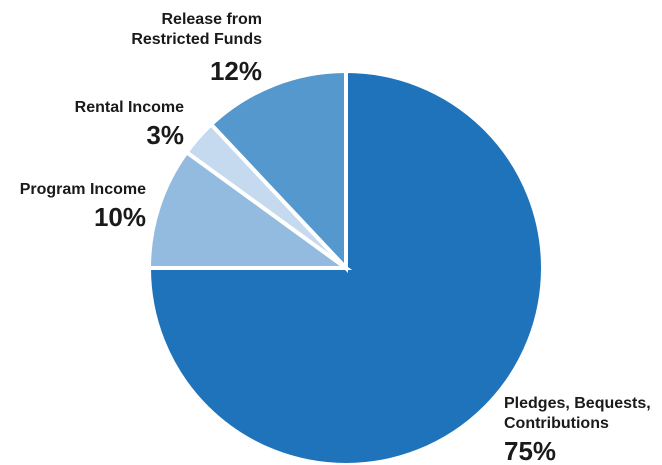 The width and height of the screenshot is (662, 465). What do you see at coordinates (165, 135) in the screenshot?
I see `label-rental-income-percent: 3%` at bounding box center [165, 135].